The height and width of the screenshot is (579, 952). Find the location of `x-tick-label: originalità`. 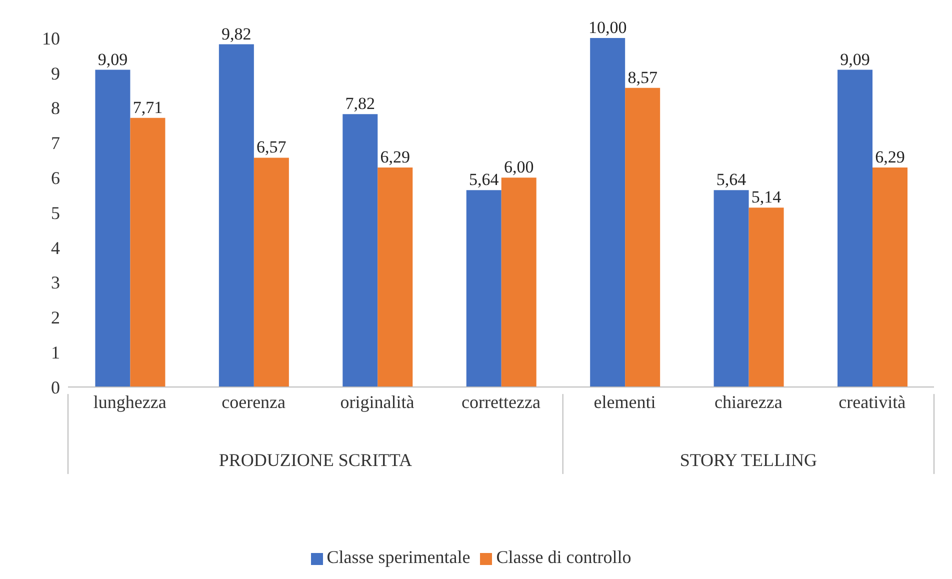

x-tick-label: originalità is located at coordinates (377, 402).